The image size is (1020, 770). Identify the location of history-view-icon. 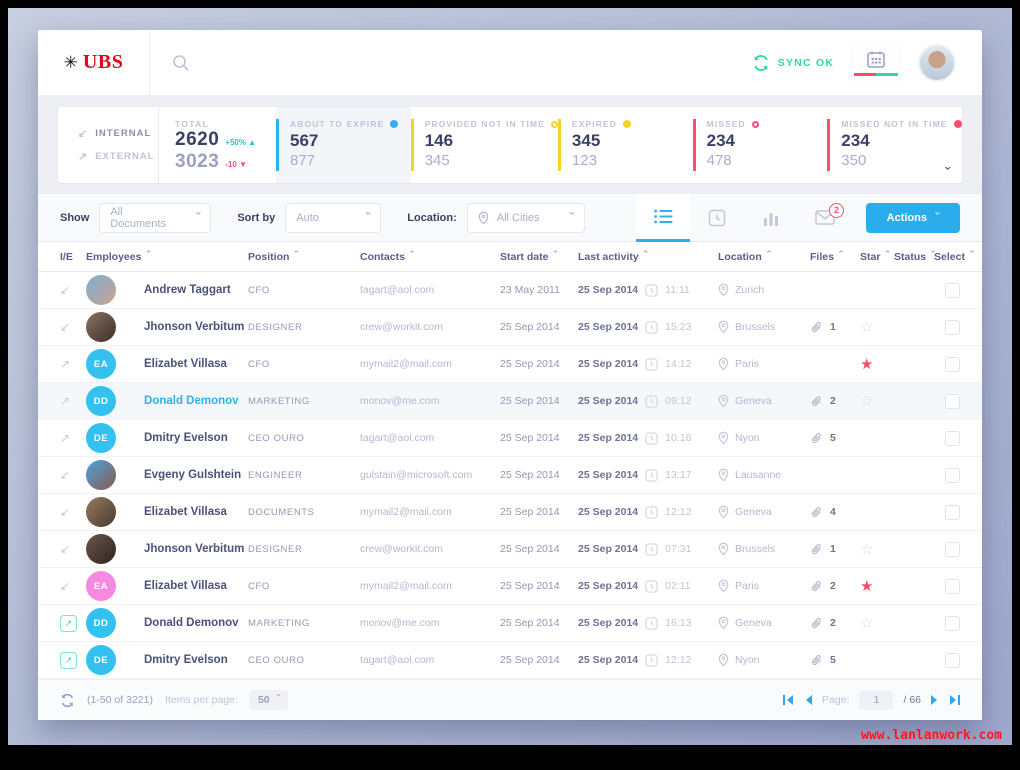
(717, 217).